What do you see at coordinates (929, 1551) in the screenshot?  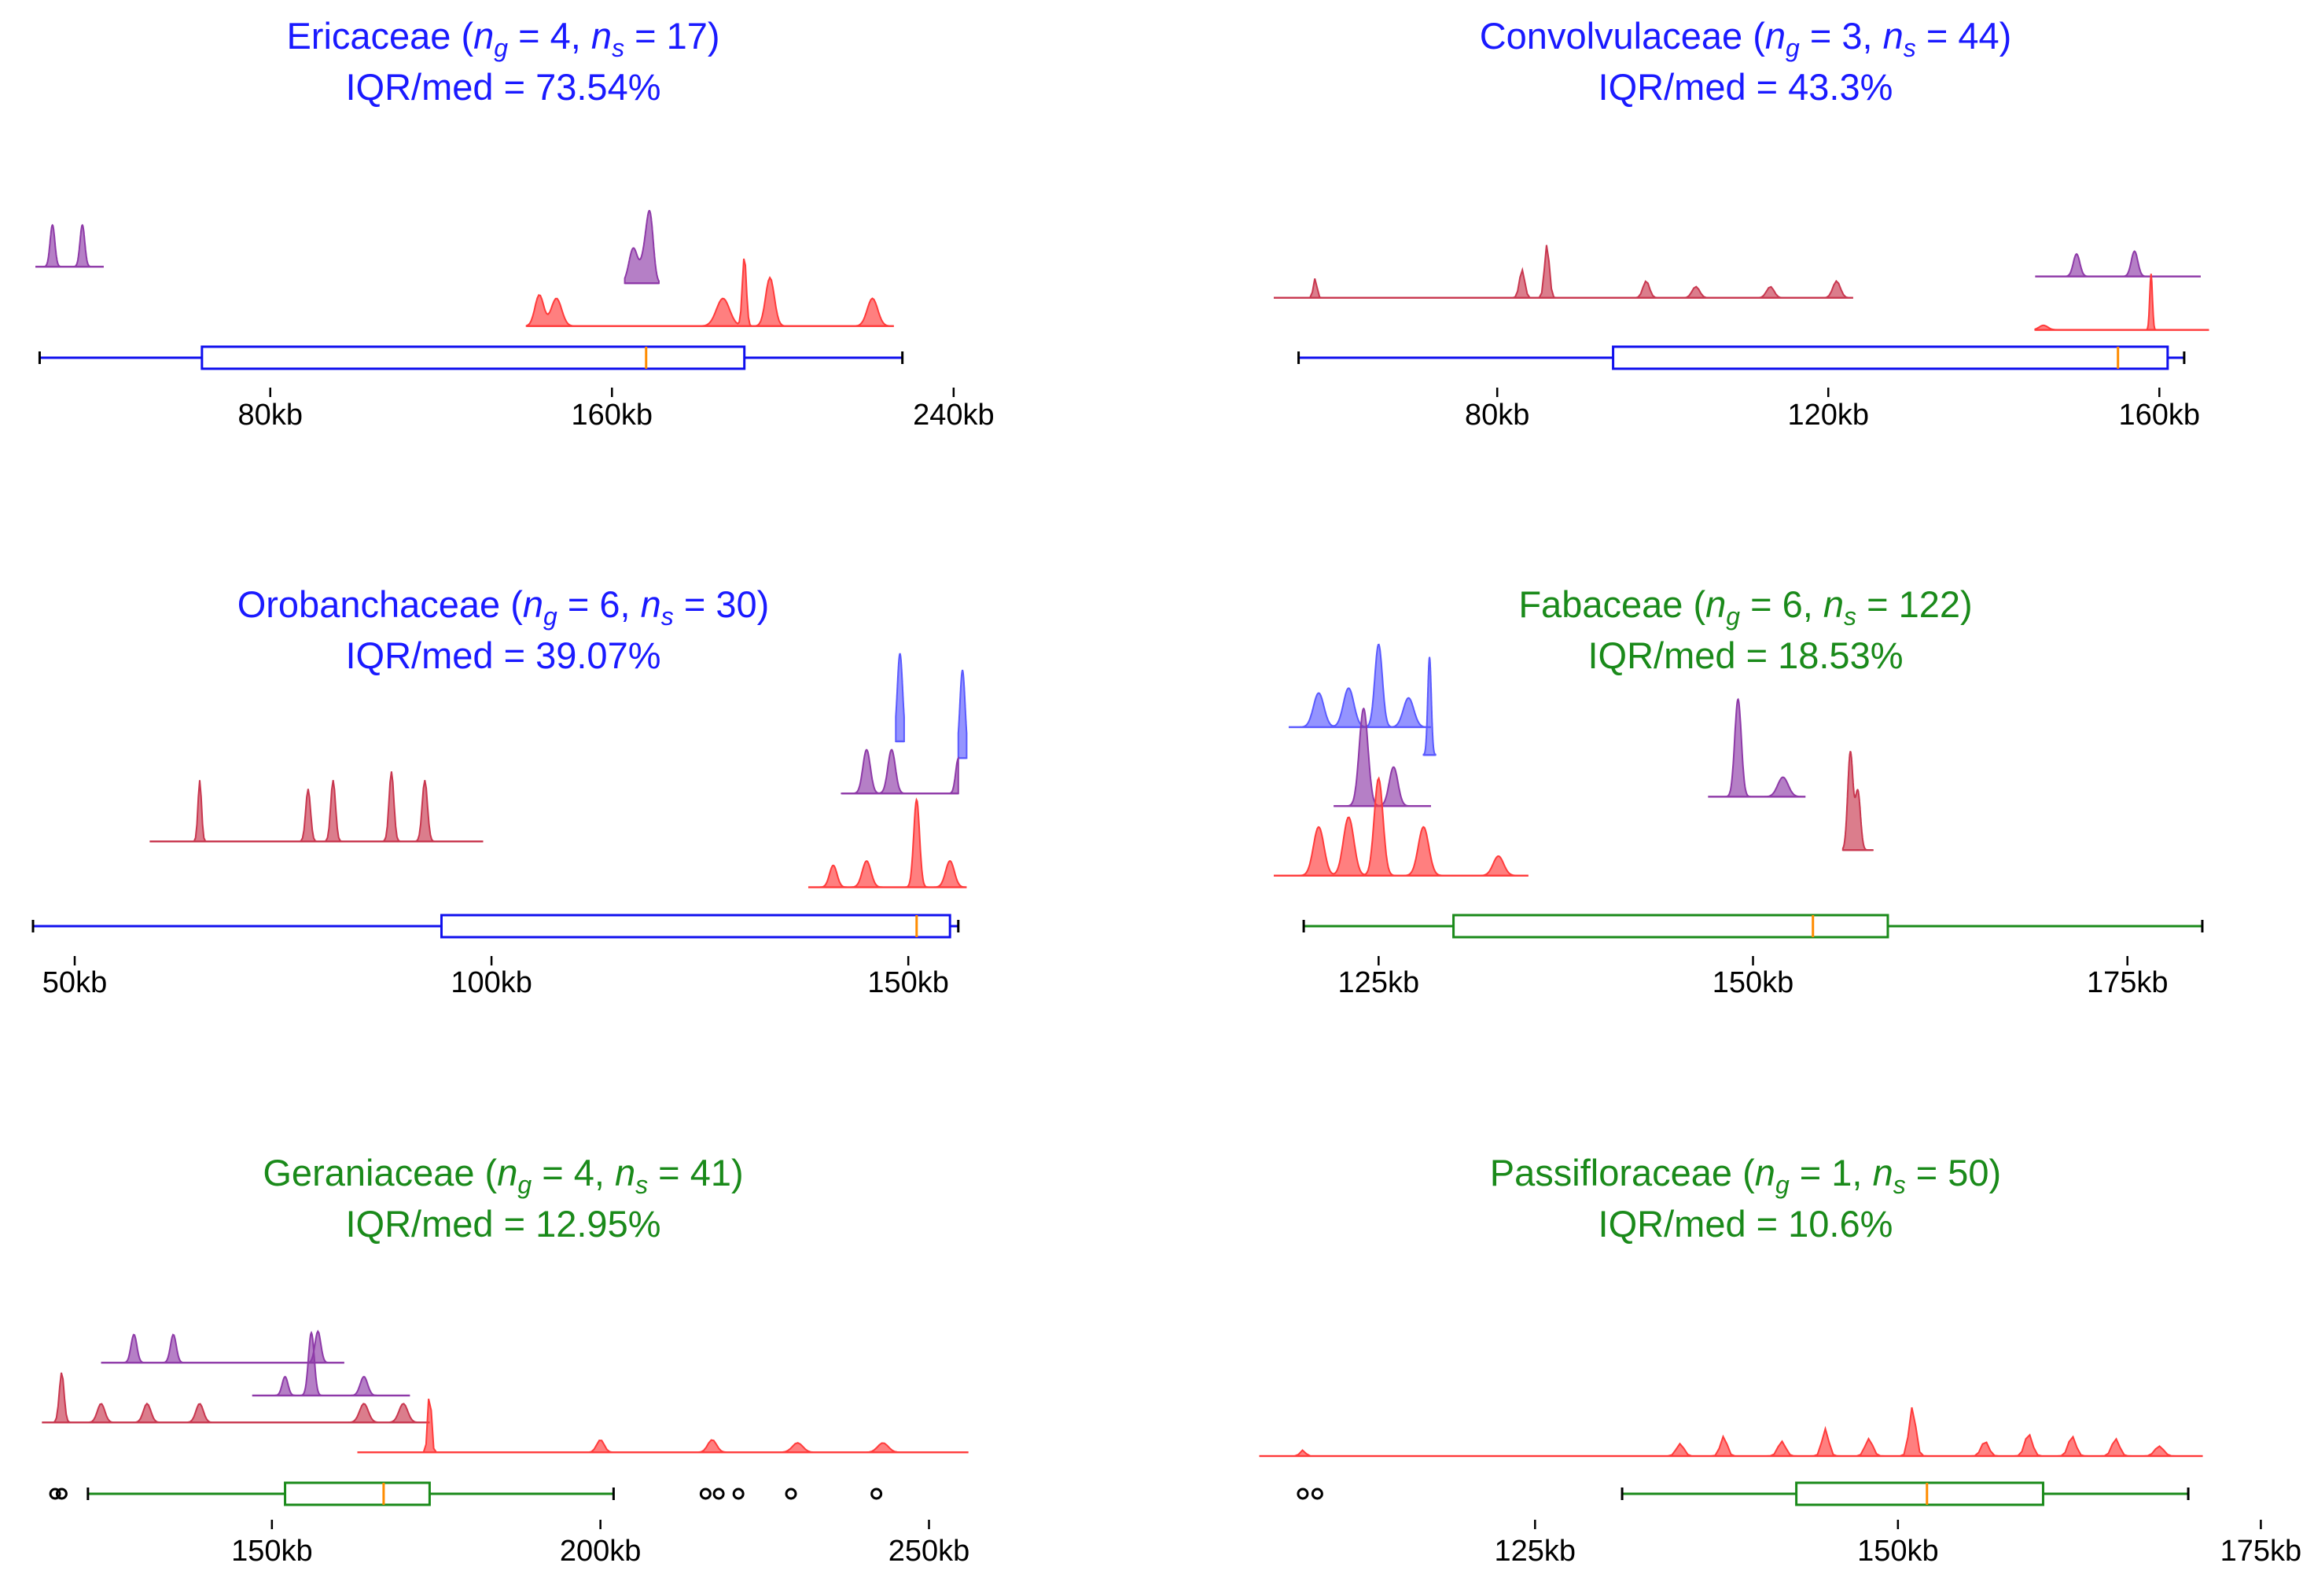 I see `x-tick-label: 250kb` at bounding box center [929, 1551].